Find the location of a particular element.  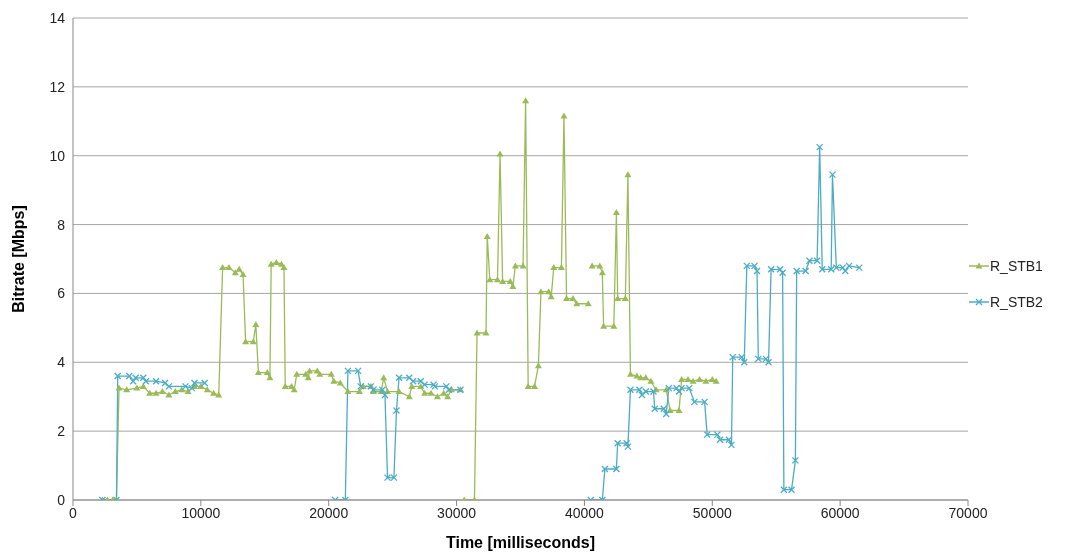

x-tick-label: 20000 is located at coordinates (329, 512).